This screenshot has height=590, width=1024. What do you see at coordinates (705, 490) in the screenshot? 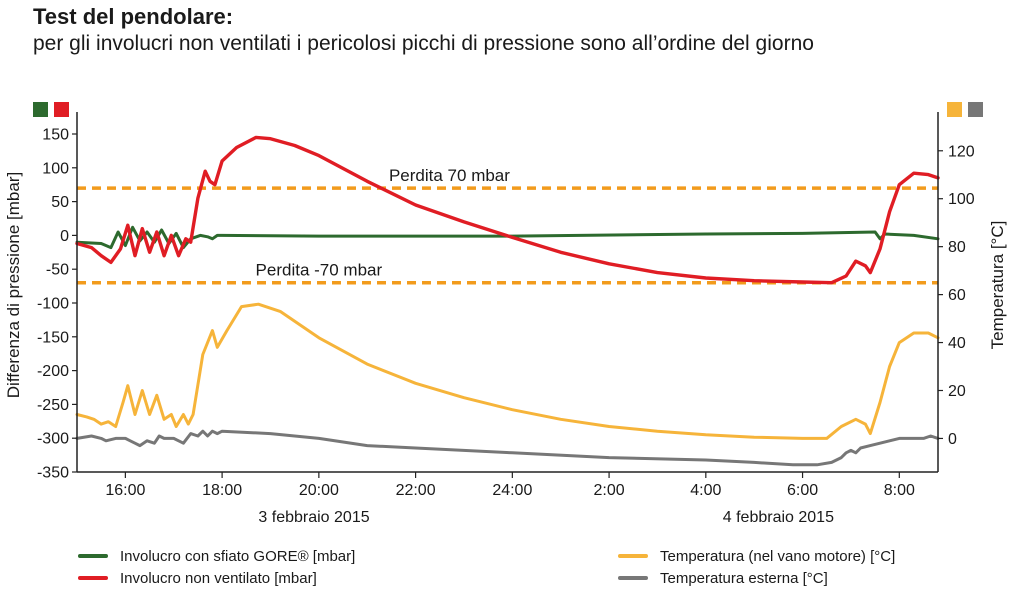
I see `x-tick-label: 4:00` at bounding box center [705, 490].